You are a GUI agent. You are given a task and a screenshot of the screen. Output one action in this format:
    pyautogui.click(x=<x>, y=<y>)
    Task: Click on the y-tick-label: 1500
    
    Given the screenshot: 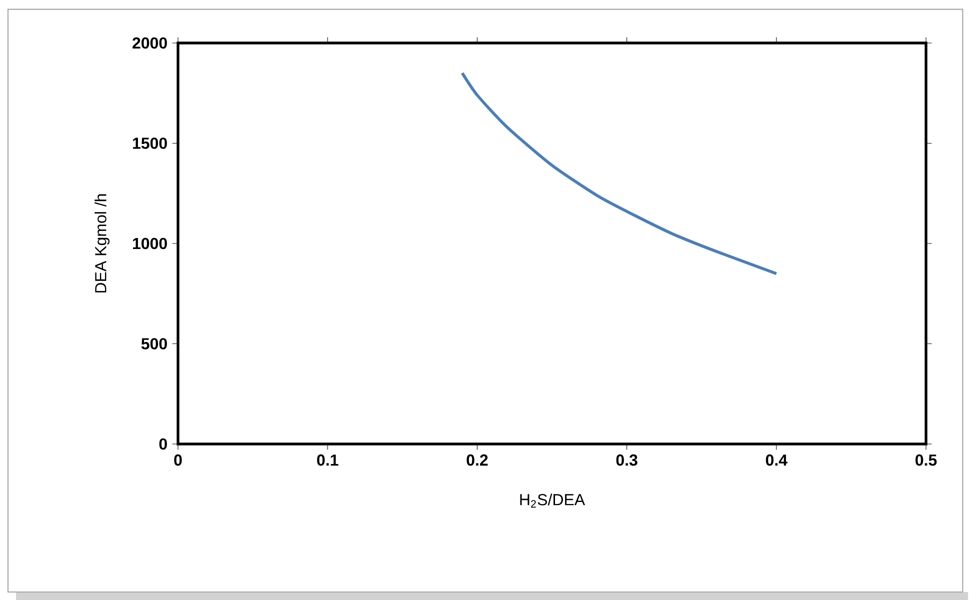 What is the action you would take?
    pyautogui.click(x=150, y=143)
    